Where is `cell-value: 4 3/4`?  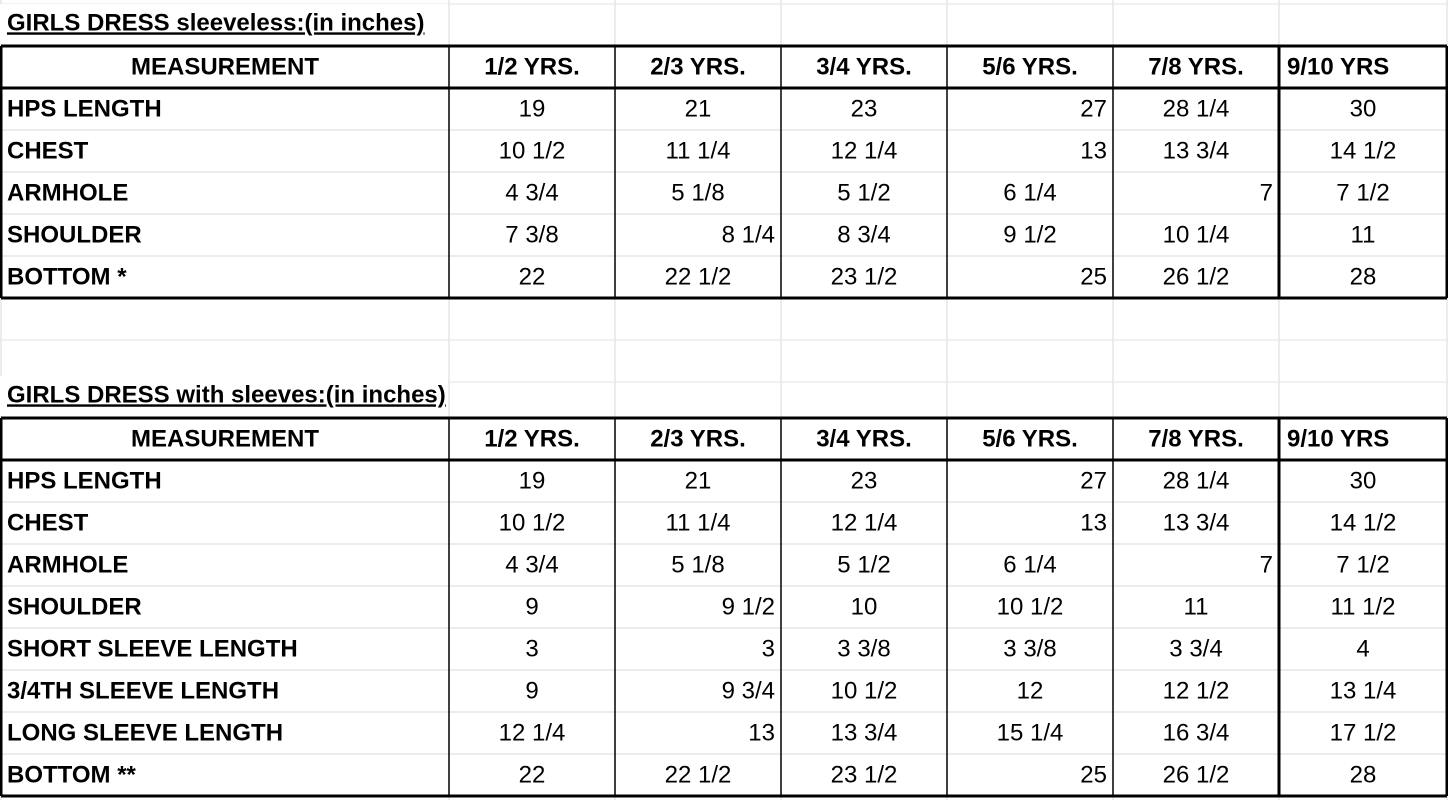 cell-value: 4 3/4 is located at coordinates (531, 192).